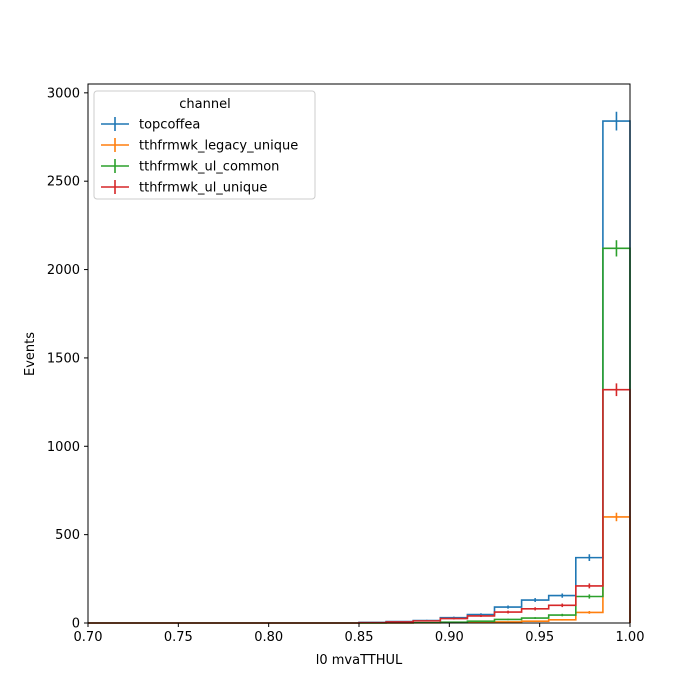 This screenshot has height=700, width=700. Describe the element at coordinates (449, 637) in the screenshot. I see `x-tick-label: 0.90` at that location.